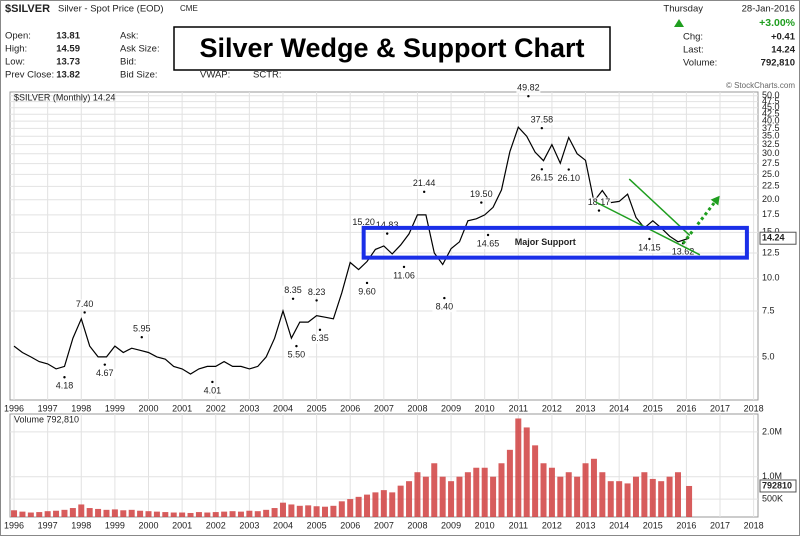 Image resolution: width=800 pixels, height=536 pixels. What do you see at coordinates (518, 525) in the screenshot?
I see `x-tick-label: 2011` at bounding box center [518, 525].